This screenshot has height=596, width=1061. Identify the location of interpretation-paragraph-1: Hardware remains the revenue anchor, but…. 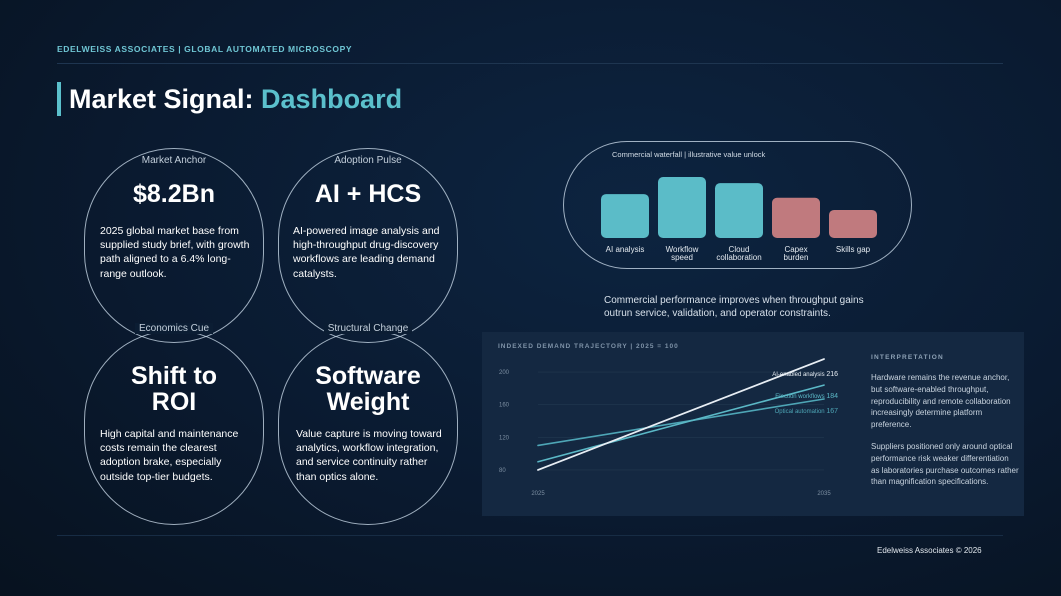
(941, 401).